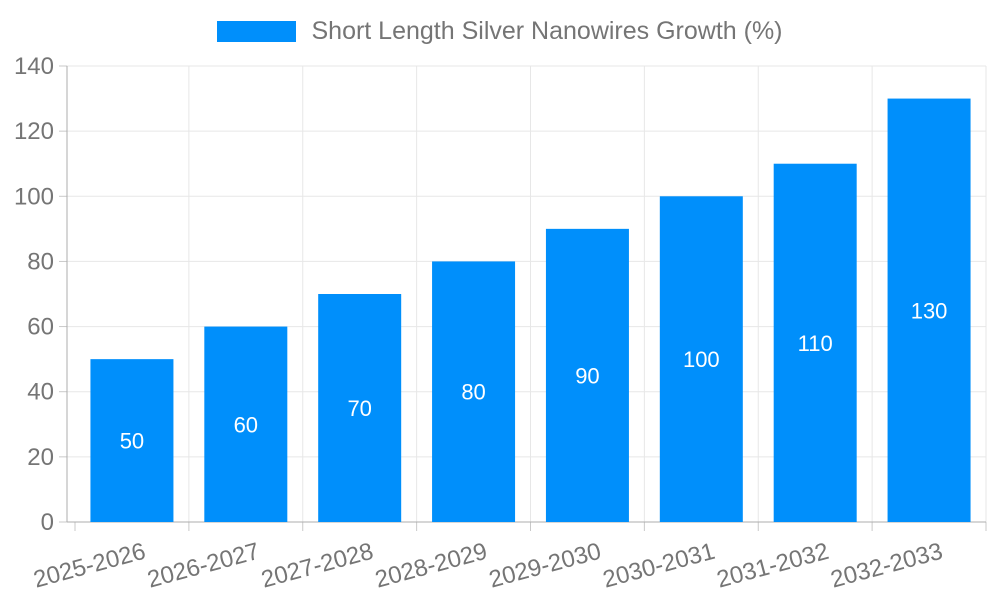  I want to click on bar-value-label: 80, so click(473, 392).